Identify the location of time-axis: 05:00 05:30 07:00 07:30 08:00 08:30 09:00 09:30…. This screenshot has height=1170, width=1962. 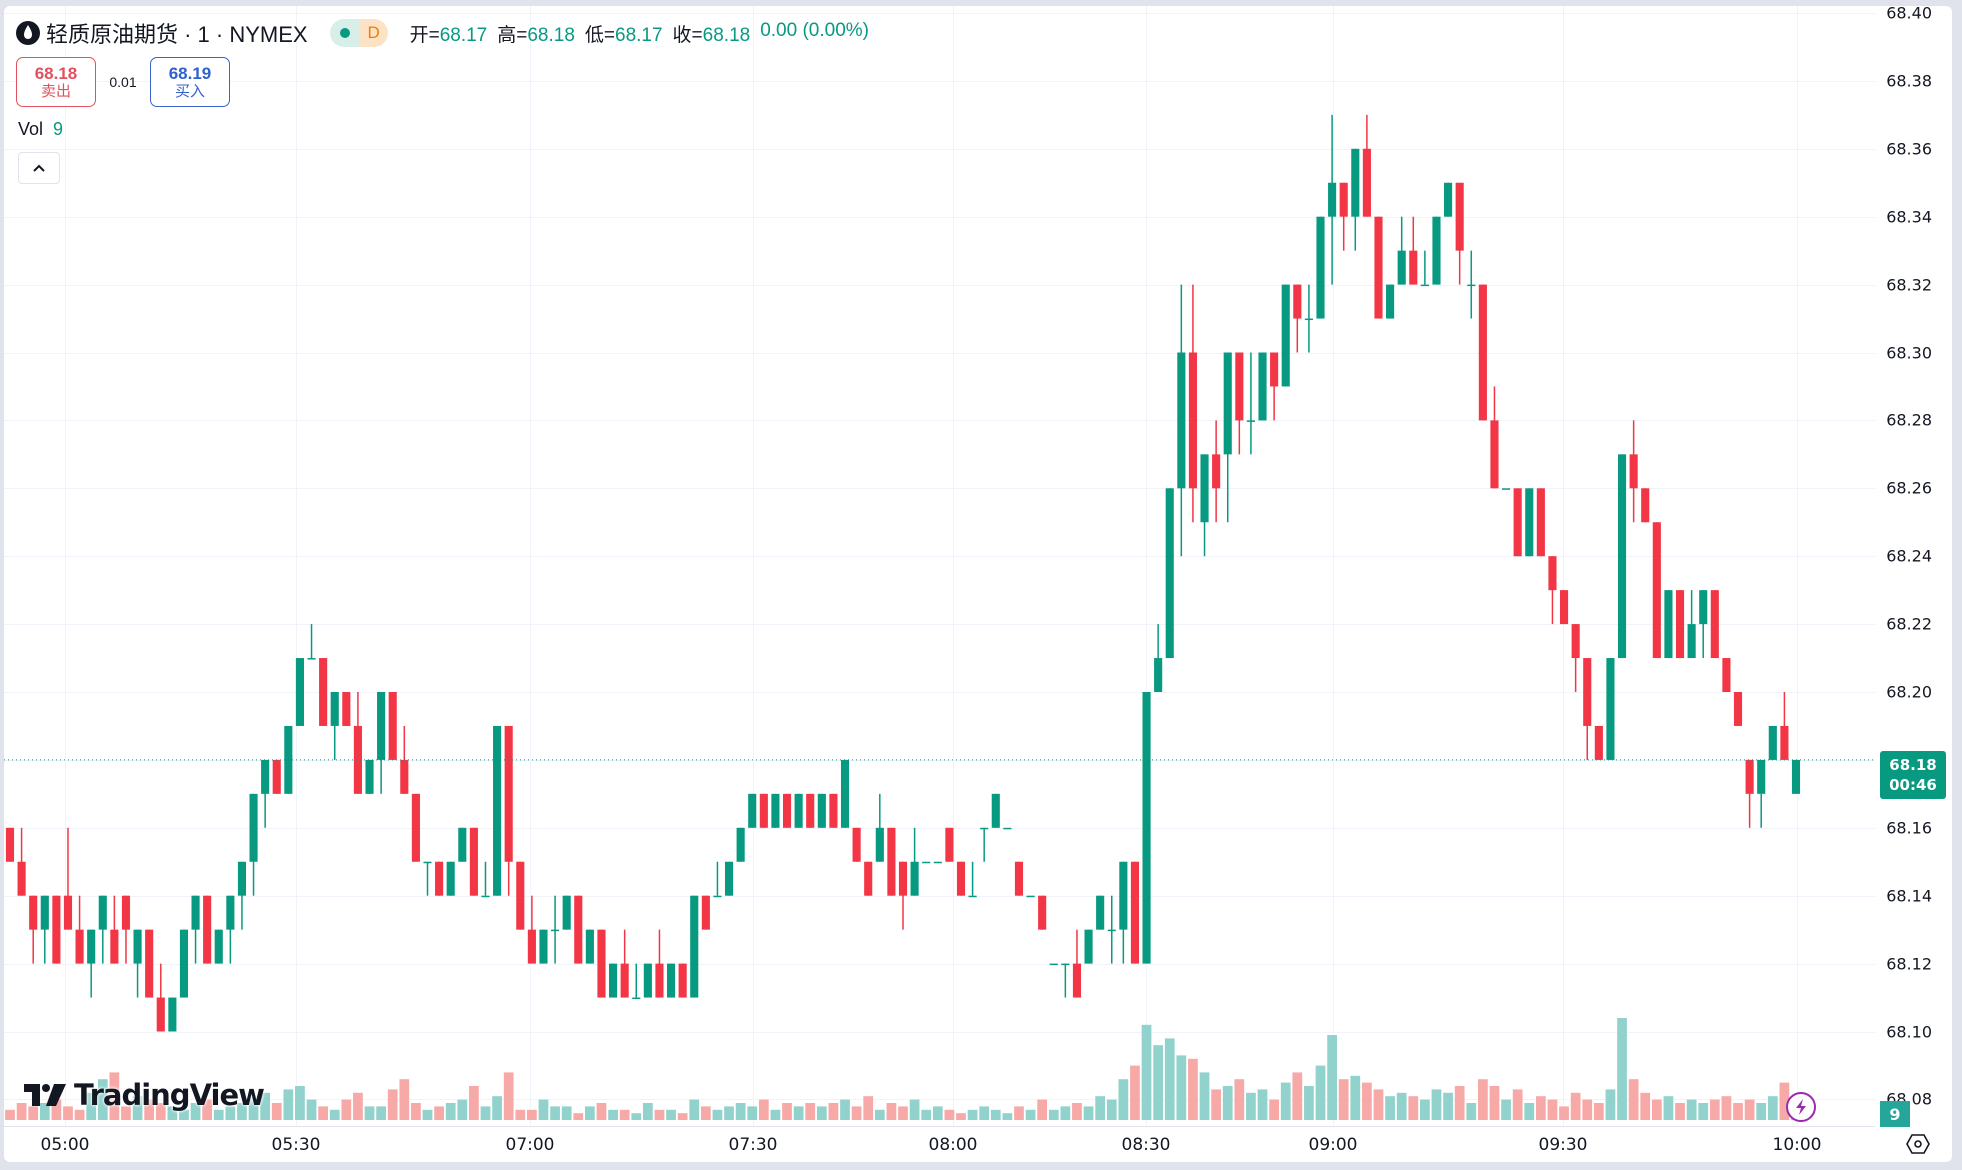
(939, 1144).